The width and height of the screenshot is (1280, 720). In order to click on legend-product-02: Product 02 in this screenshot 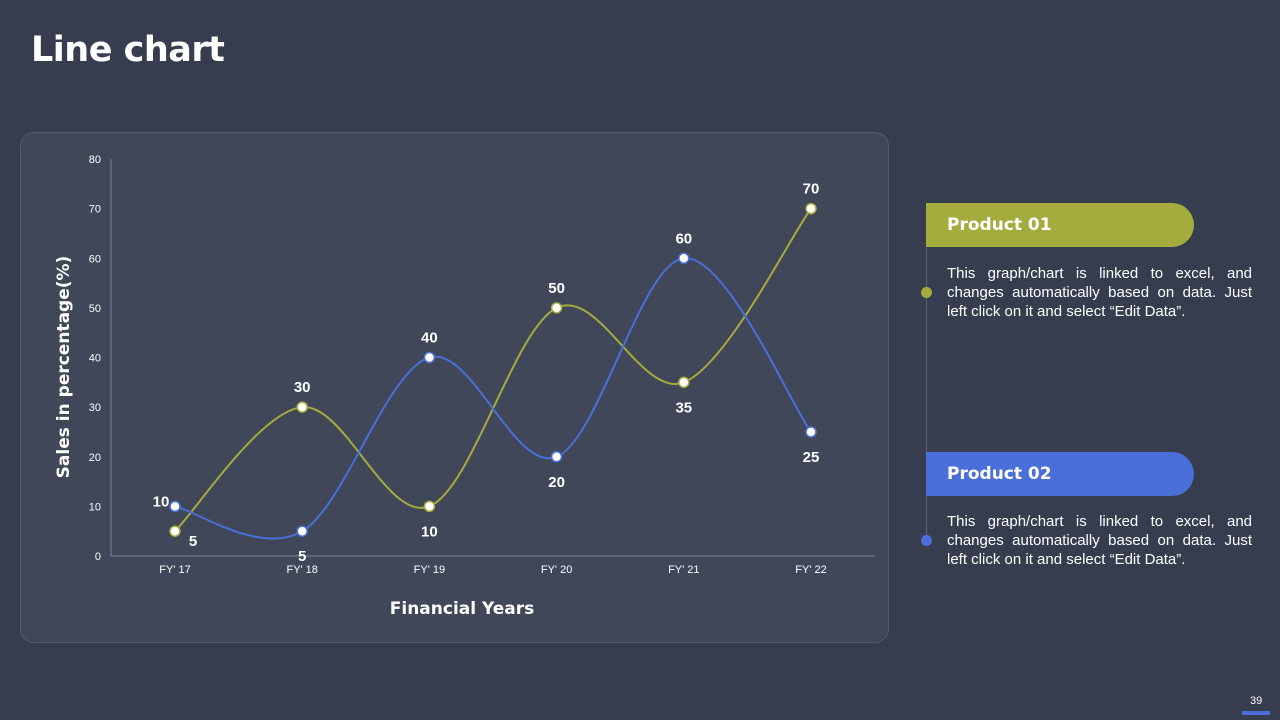, I will do `click(1060, 474)`.